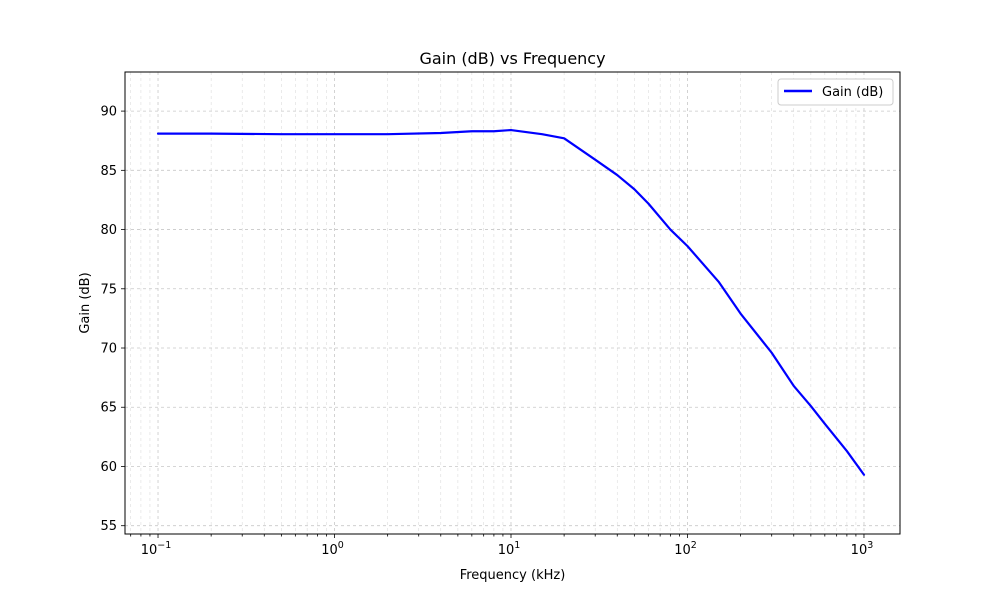 The height and width of the screenshot is (600, 1000). Describe the element at coordinates (513, 575) in the screenshot. I see `x-axis-label: Frequency (kHz)` at that location.